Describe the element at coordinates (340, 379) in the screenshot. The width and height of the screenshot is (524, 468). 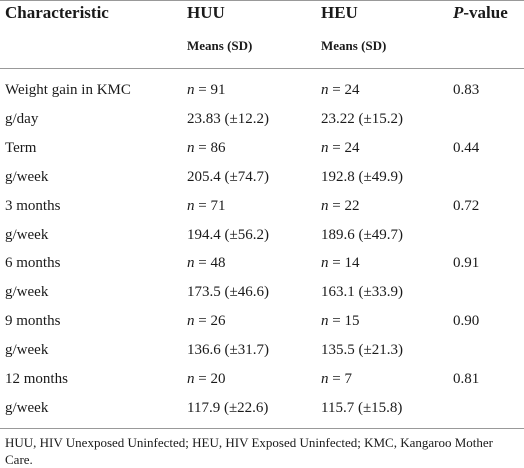
I see `text-part: = 7` at that location.